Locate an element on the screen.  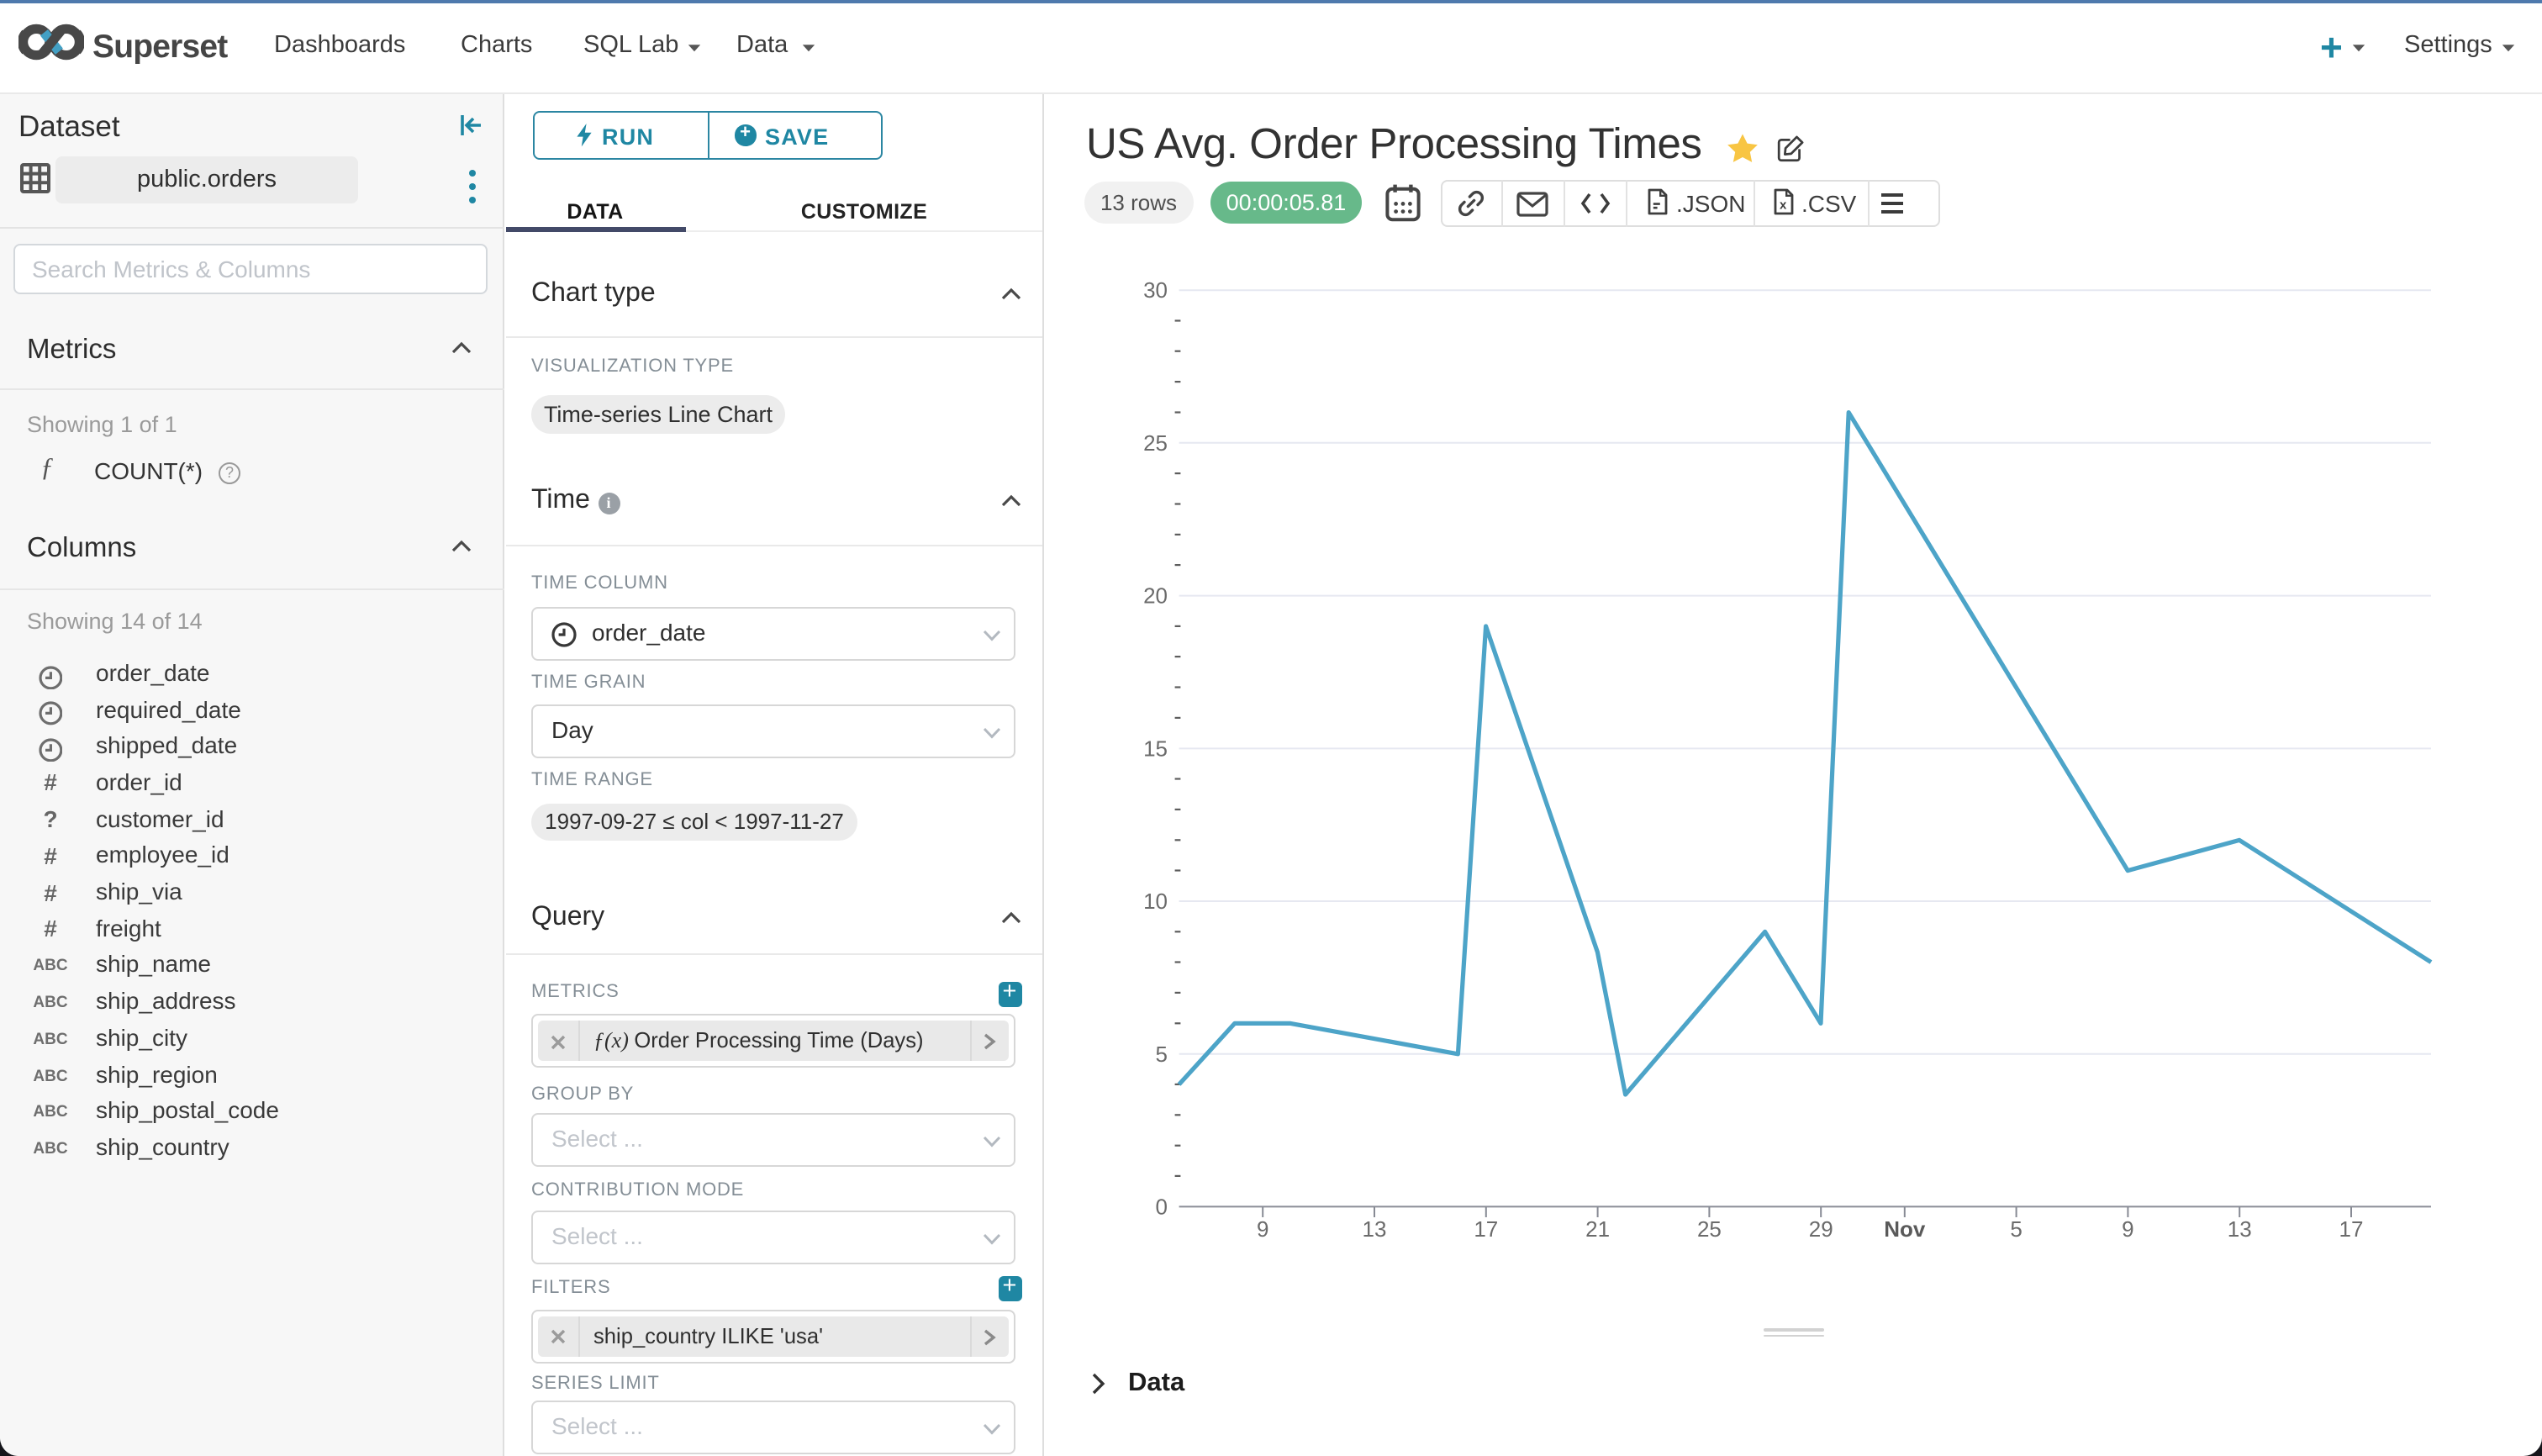
svg-text: Nov is located at coordinates (1905, 1229).